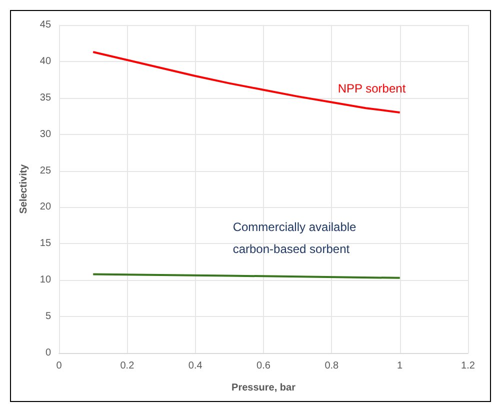  I want to click on y-tick-label: 30, so click(46, 134).